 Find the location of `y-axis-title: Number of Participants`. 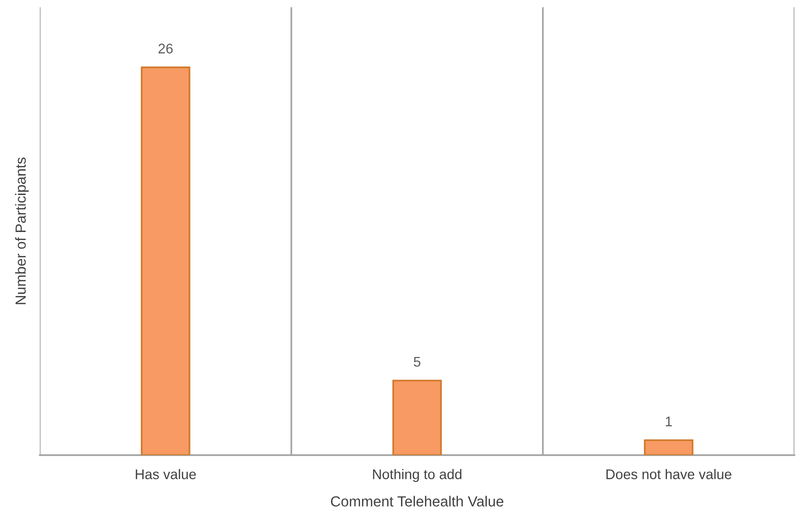

y-axis-title: Number of Participants is located at coordinates (22, 231).